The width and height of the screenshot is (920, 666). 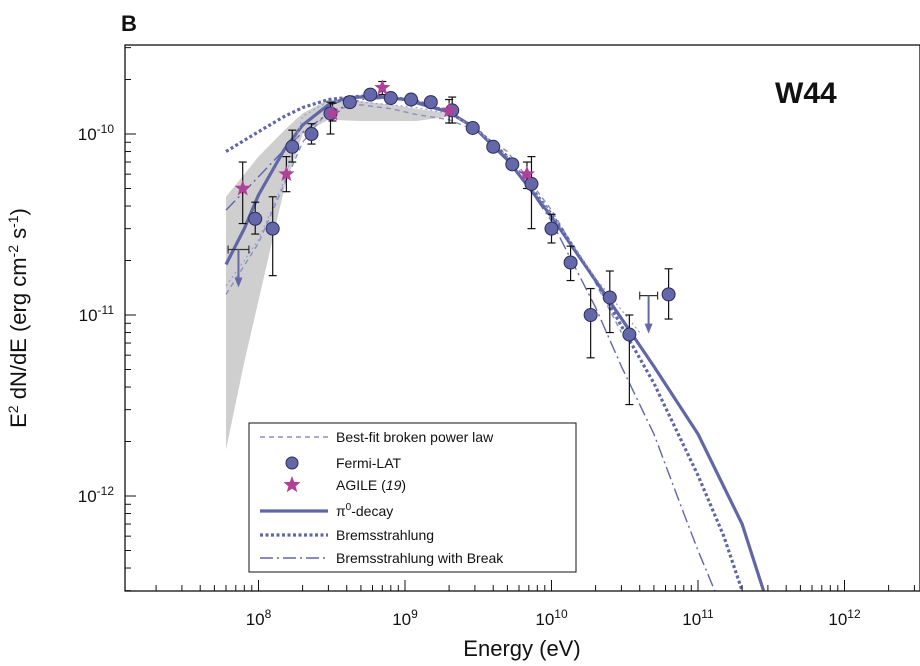 What do you see at coordinates (13, 251) in the screenshot?
I see `y-axis-title-sup2: -2` at bounding box center [13, 251].